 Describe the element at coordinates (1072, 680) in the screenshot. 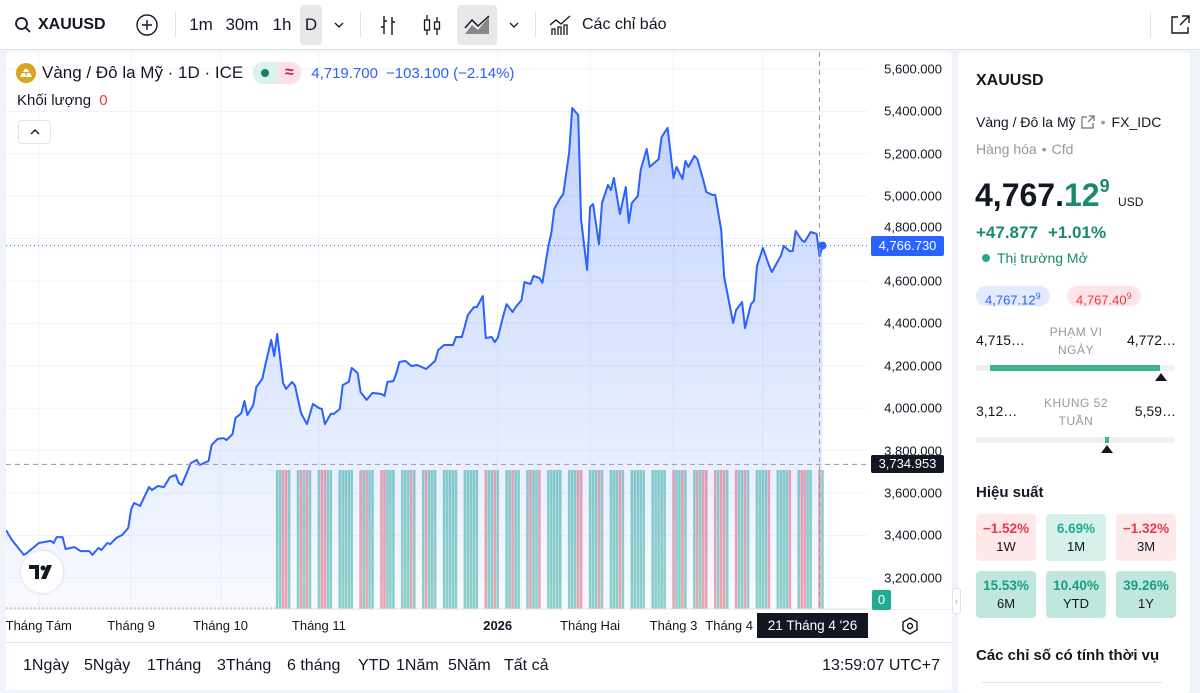

I see `seasonals-chart-stub` at that location.